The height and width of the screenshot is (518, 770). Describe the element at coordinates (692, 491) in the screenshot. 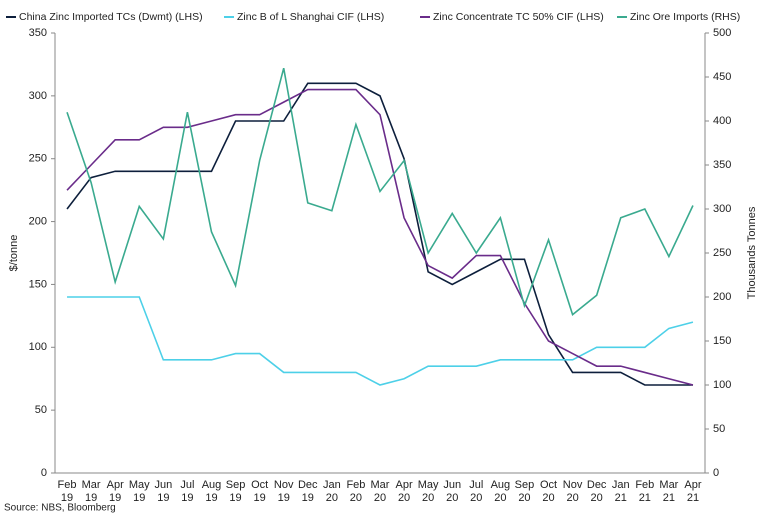

I see `x-tick-label: Apr 21` at that location.